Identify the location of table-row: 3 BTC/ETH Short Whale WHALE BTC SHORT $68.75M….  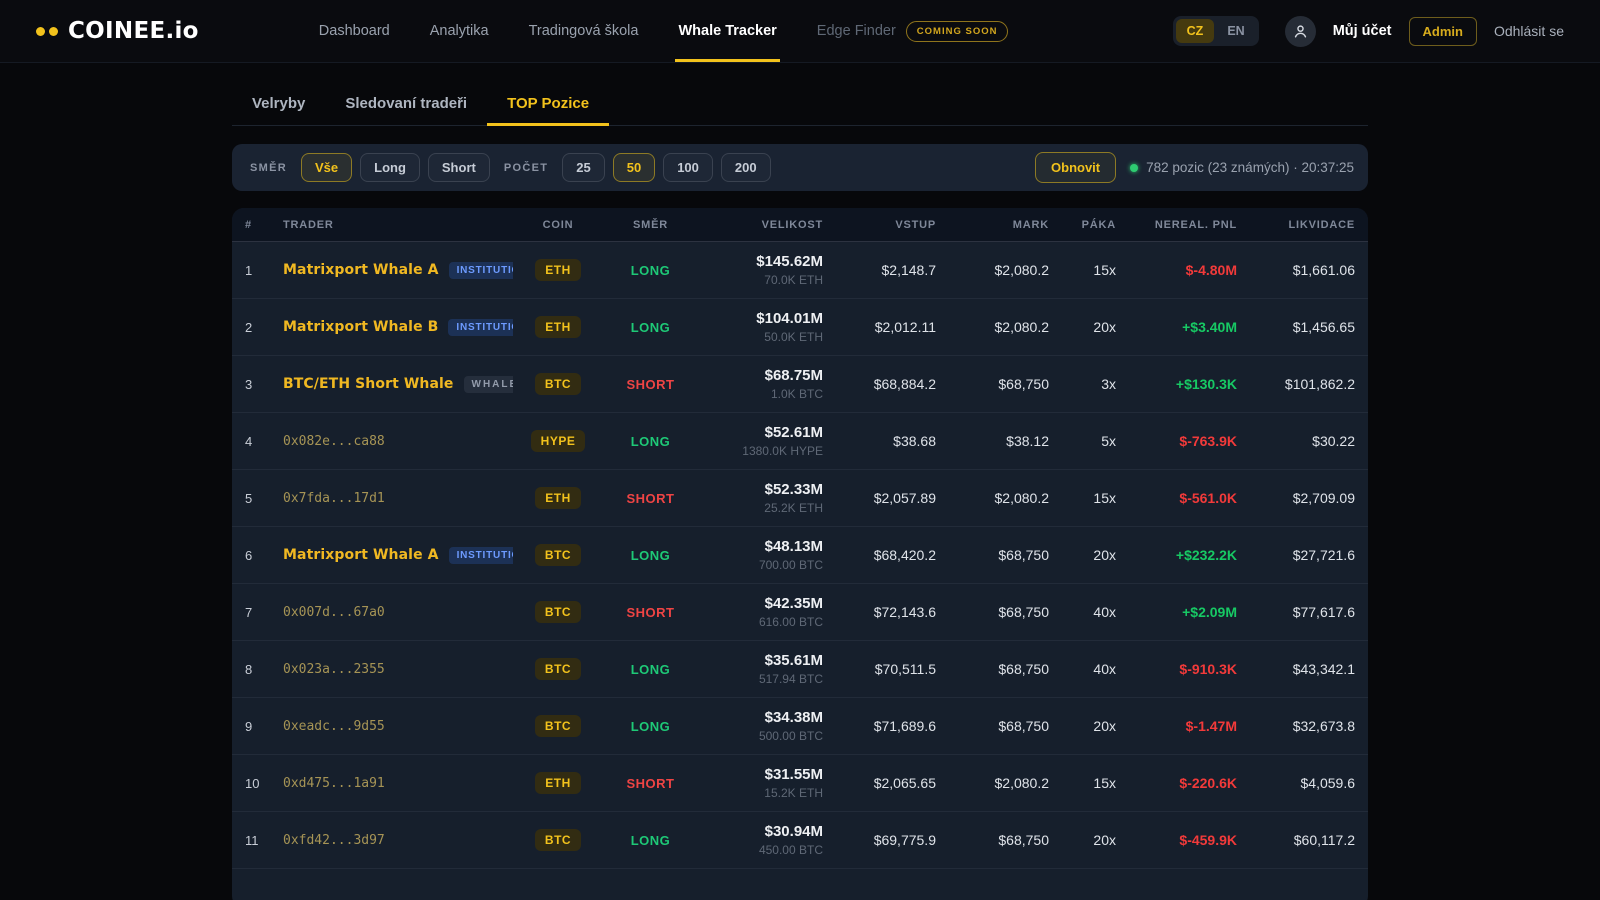
(800, 384).